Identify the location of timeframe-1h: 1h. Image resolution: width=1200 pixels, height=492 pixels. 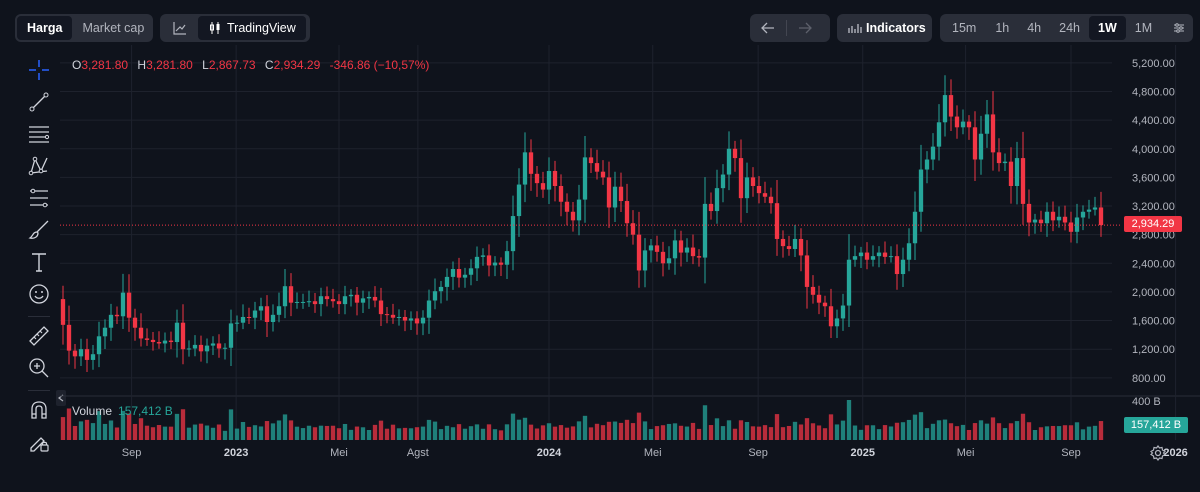
(1002, 28).